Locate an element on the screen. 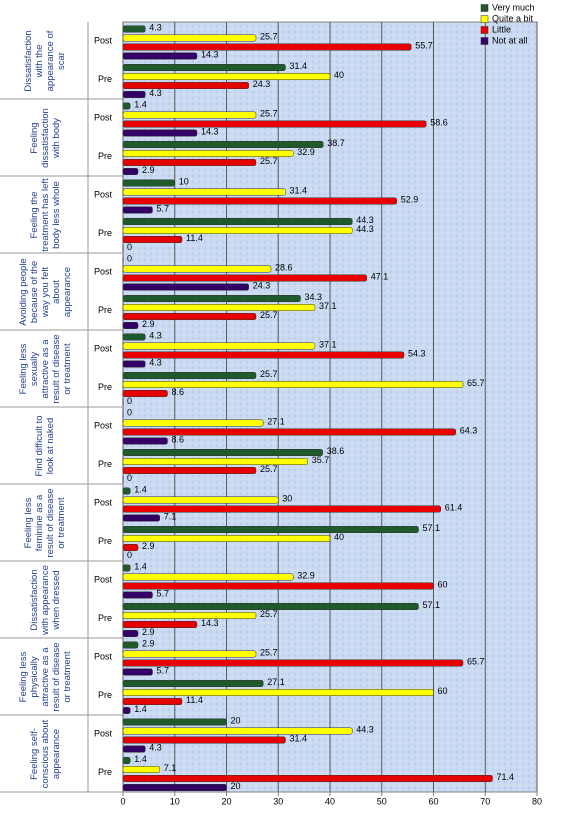 This screenshot has width=564, height=823. value-label: 58.6 is located at coordinates (439, 122).